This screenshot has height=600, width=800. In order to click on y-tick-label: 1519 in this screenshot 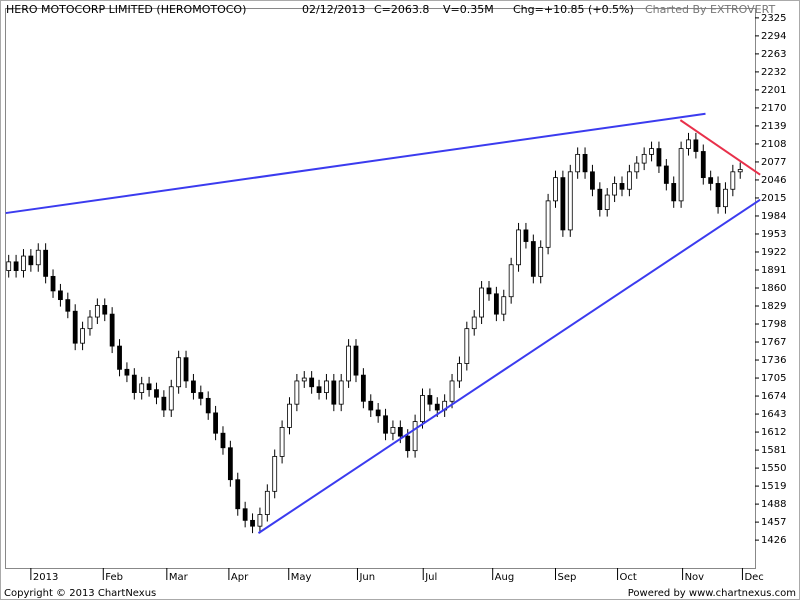, I will do `click(773, 486)`.